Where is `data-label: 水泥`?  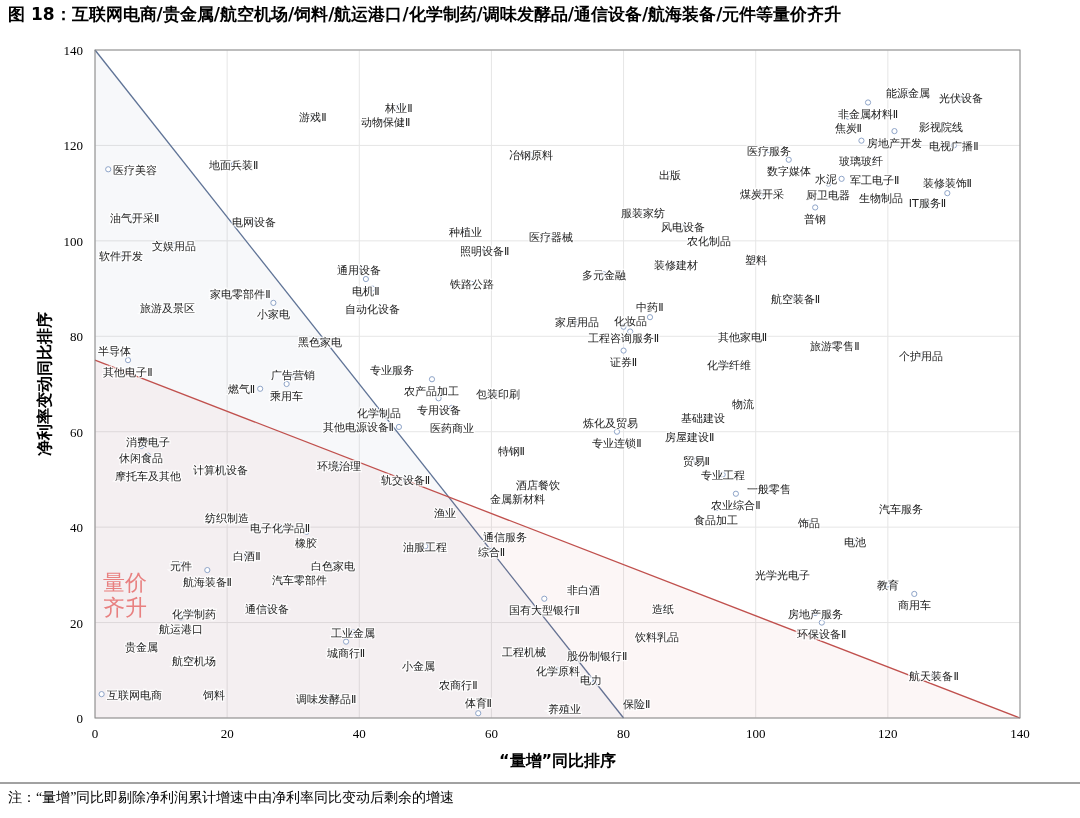 data-label: 水泥 is located at coordinates (825, 180).